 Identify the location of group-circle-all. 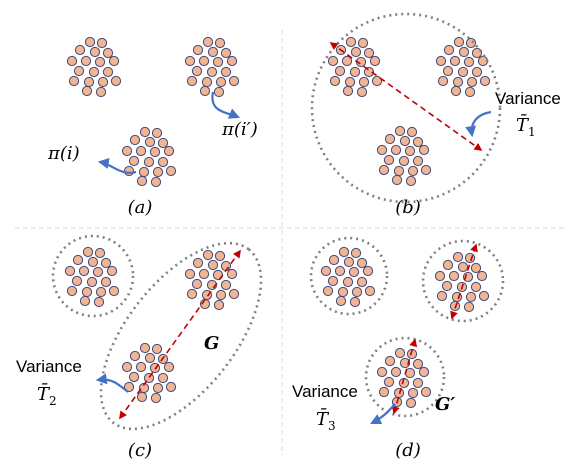
(406, 108).